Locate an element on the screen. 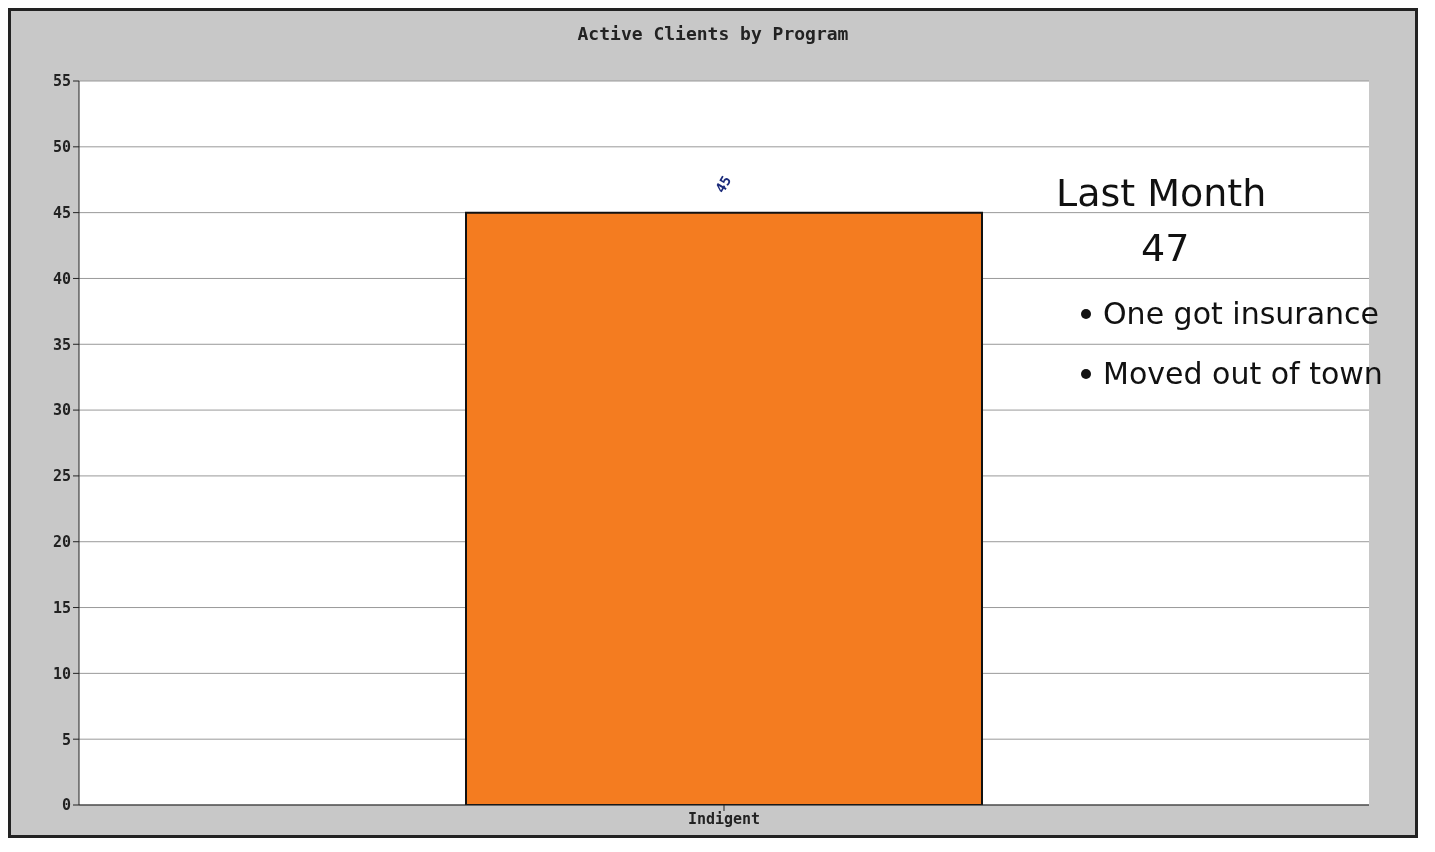 The image size is (1435, 852). y-tick-label: 25 is located at coordinates (61, 476).